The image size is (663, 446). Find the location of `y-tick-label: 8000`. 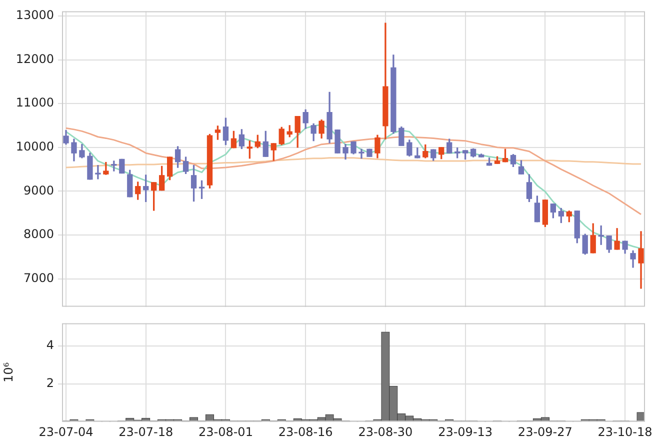

y-tick-label: 8000 is located at coordinates (38, 234).